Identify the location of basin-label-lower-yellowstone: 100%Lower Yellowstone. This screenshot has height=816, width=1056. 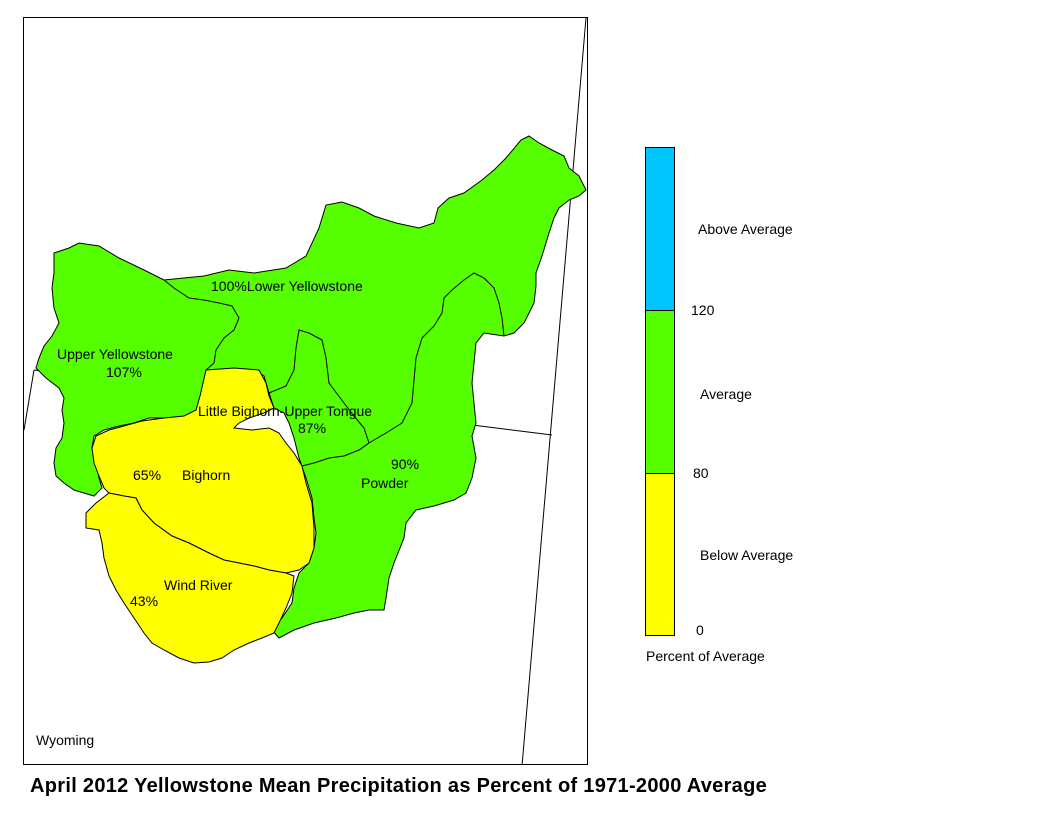
(287, 286).